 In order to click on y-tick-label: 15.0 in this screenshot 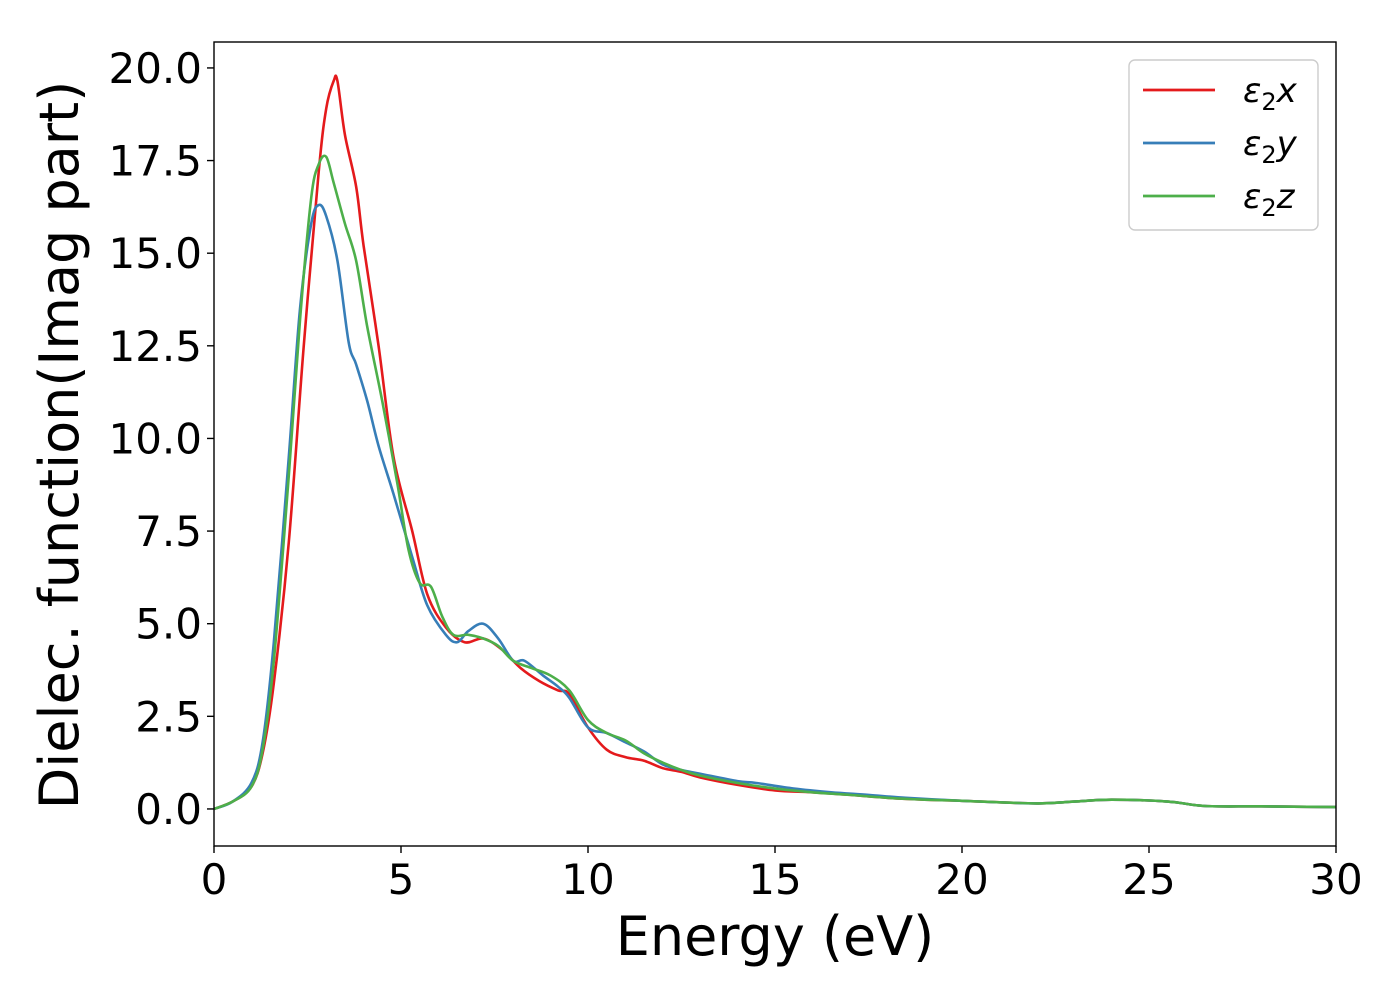, I will do `click(155, 253)`.